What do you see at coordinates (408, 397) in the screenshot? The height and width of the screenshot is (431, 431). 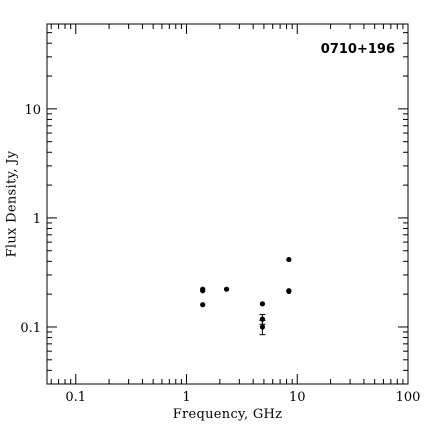 I see `x-tick-label: 100` at bounding box center [408, 397].